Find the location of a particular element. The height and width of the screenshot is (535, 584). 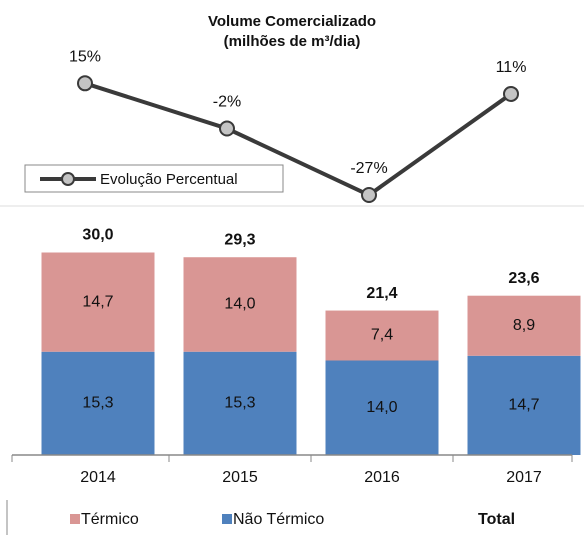

data-label: 15% is located at coordinates (85, 57).